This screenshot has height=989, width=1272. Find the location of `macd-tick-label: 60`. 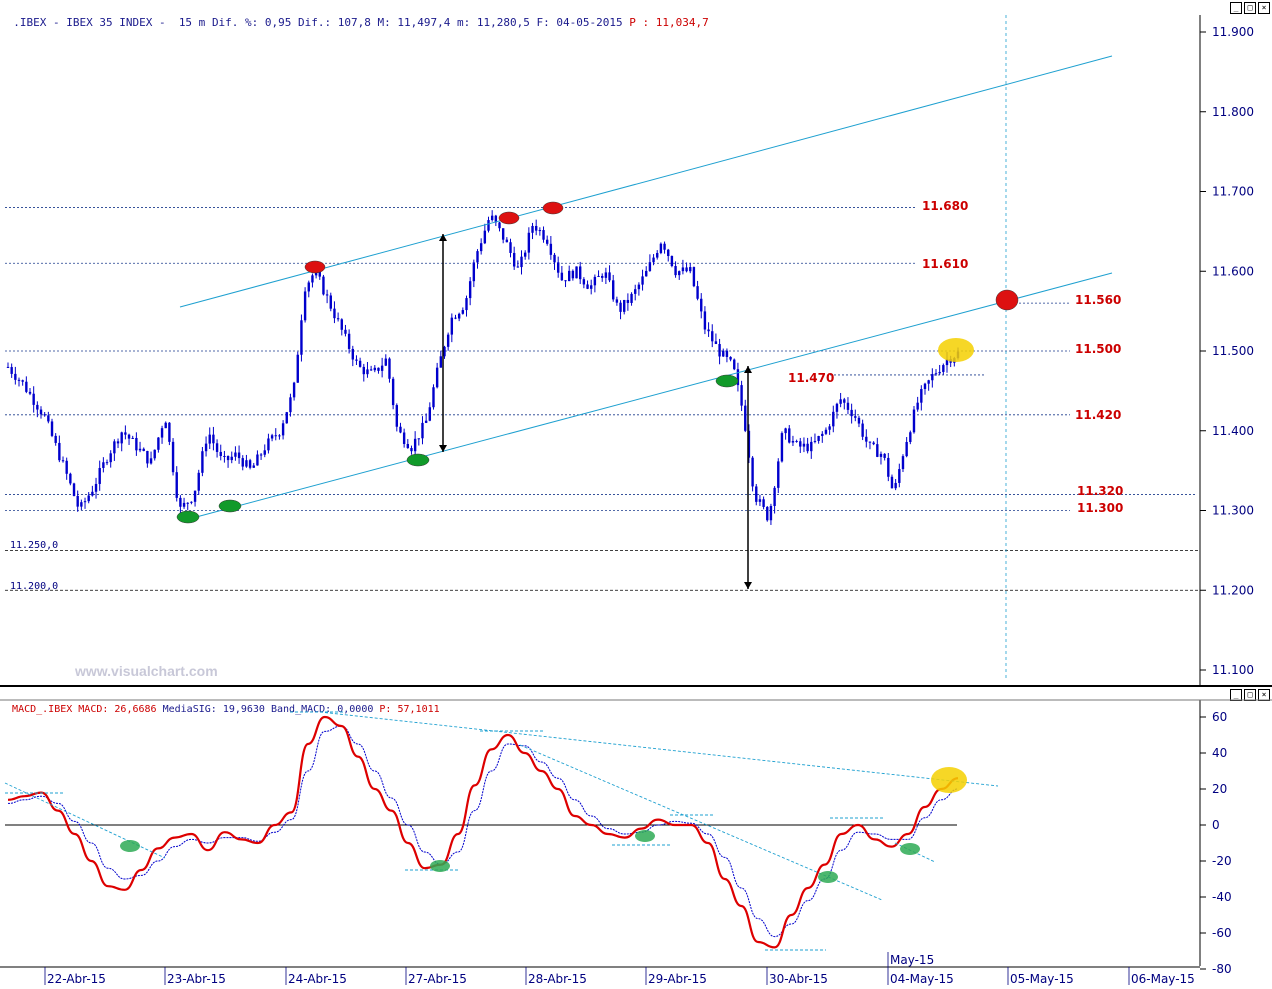

macd-tick-label: 60 is located at coordinates (1219, 717).